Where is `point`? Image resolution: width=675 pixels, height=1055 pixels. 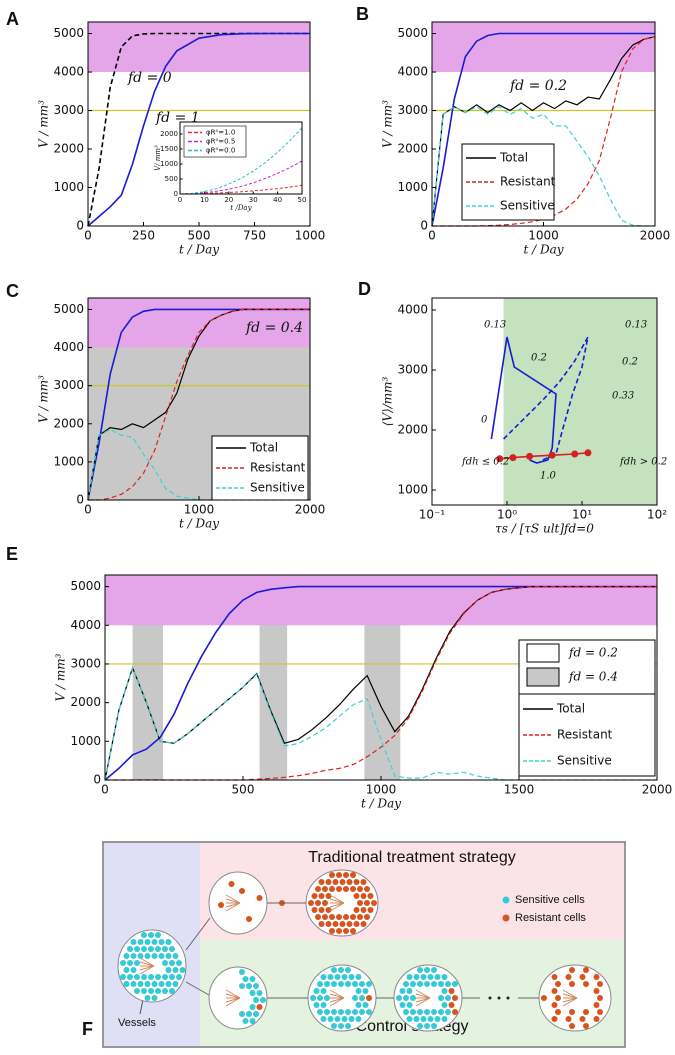
point is located at coordinates (513, 458).